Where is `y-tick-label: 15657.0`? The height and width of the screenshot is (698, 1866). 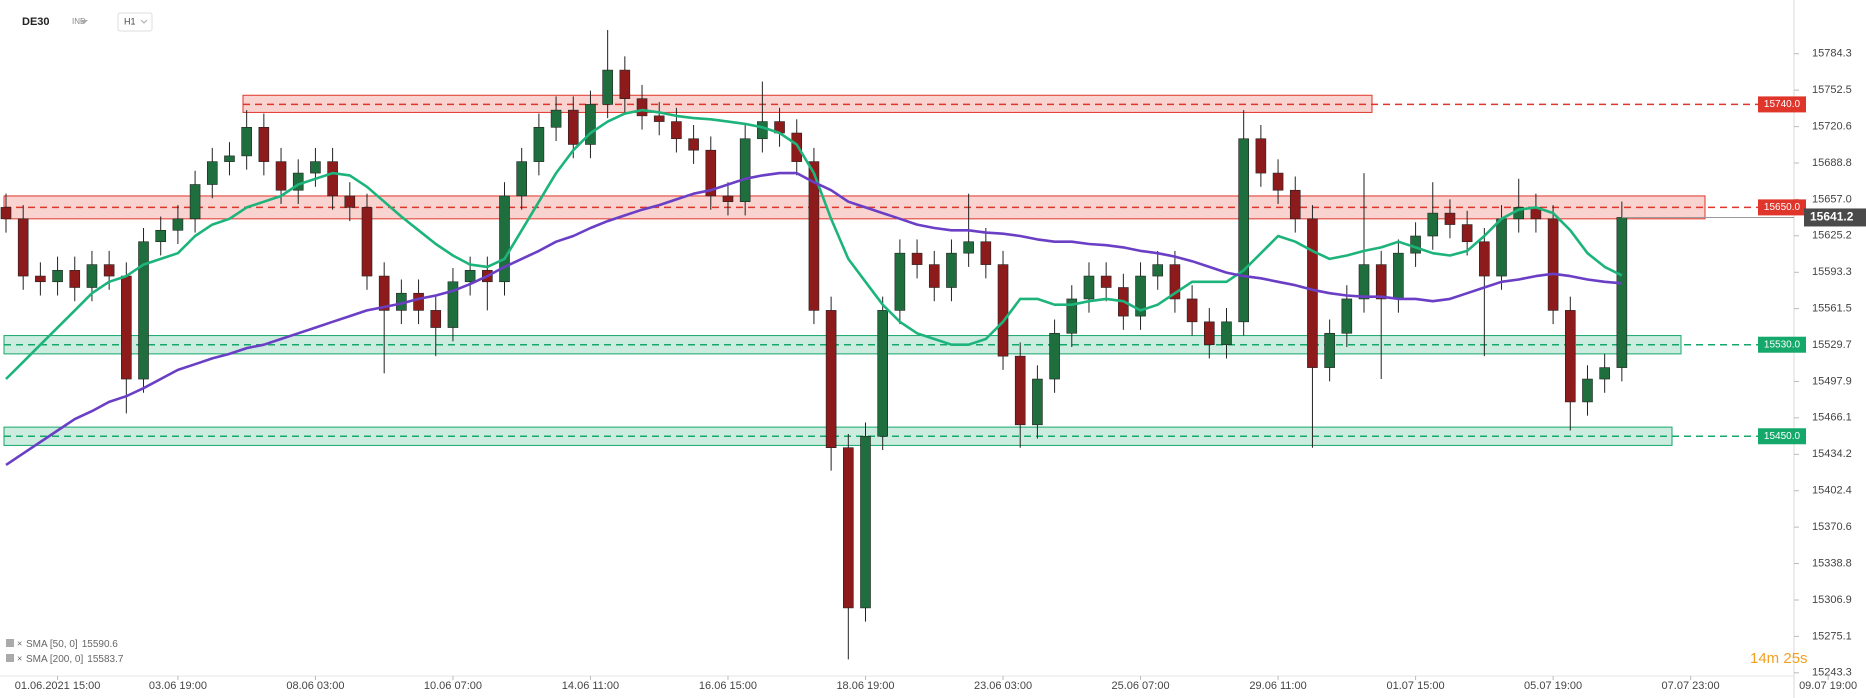
y-tick-label: 15657.0 is located at coordinates (1832, 199).